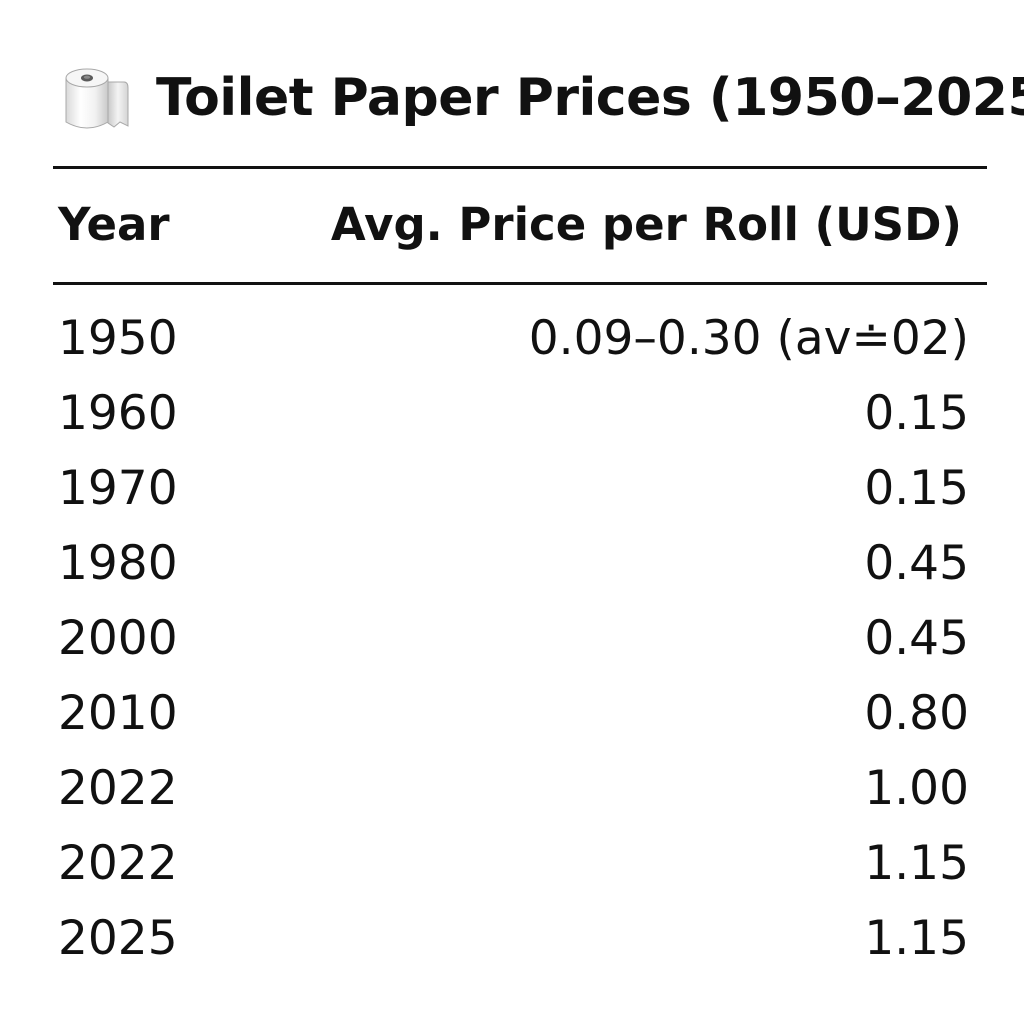 Image resolution: width=1024 pixels, height=1024 pixels. Describe the element at coordinates (512, 865) in the screenshot. I see `table-row: 2022 1.15` at that location.